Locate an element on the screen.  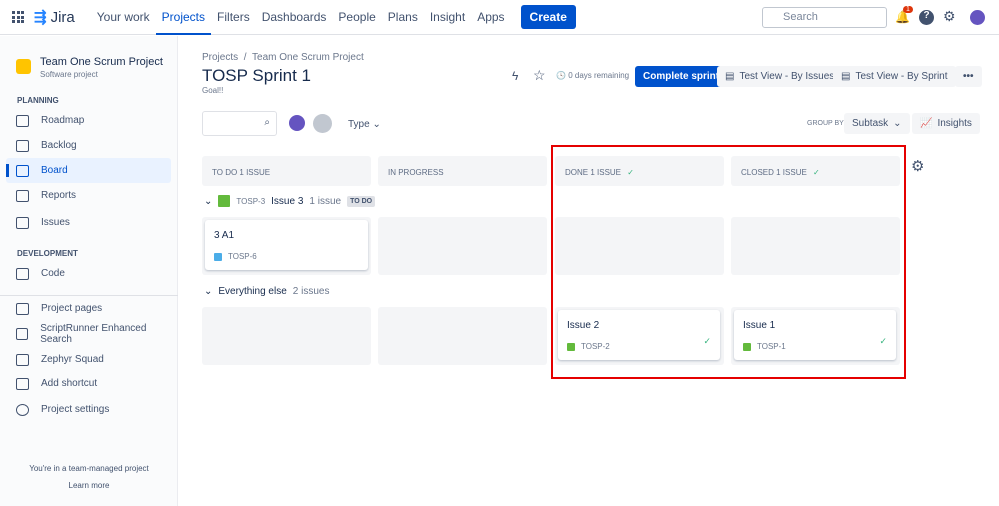
add-shortcut-icon is located at coordinates (22, 383).